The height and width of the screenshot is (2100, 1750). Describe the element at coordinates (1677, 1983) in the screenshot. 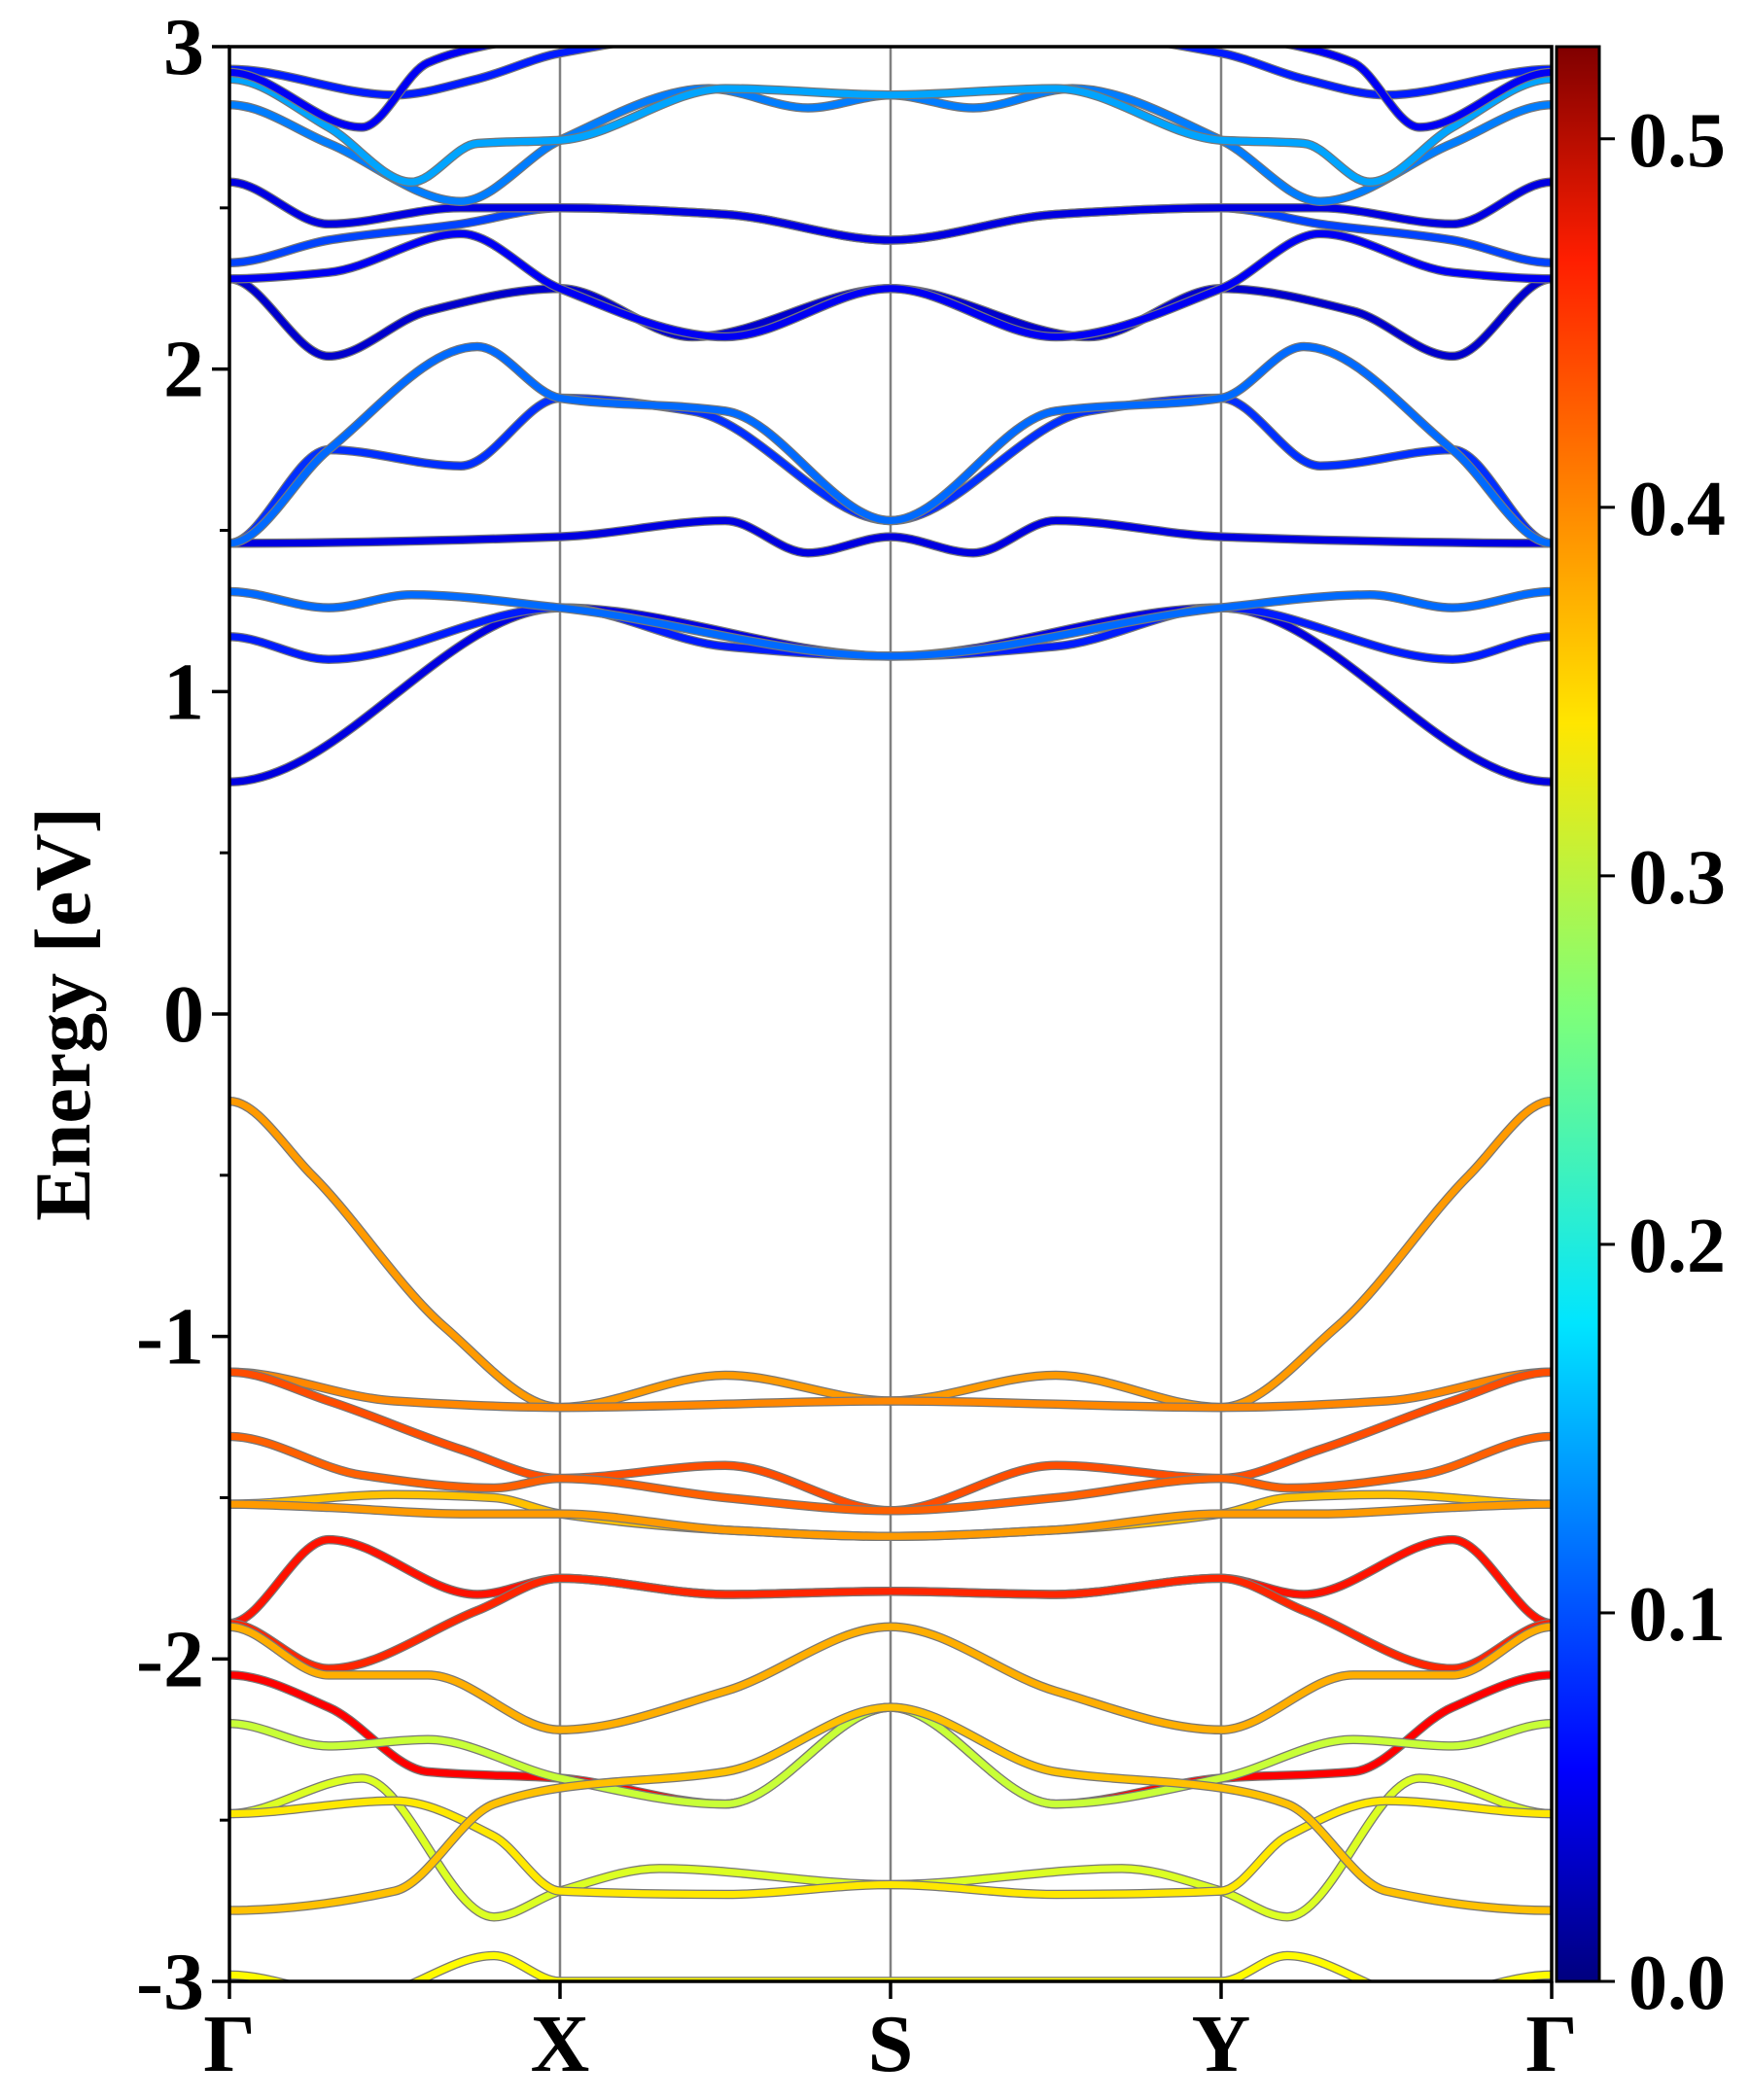

I see `colorbar-tick-label: 0.0` at that location.